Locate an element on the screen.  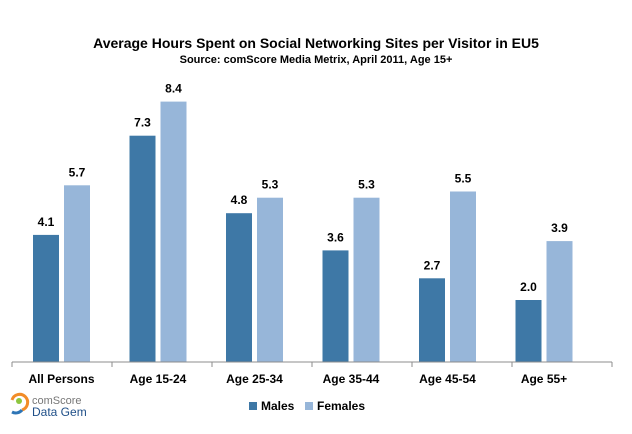
swirl-arc-orange is located at coordinates (20, 402).